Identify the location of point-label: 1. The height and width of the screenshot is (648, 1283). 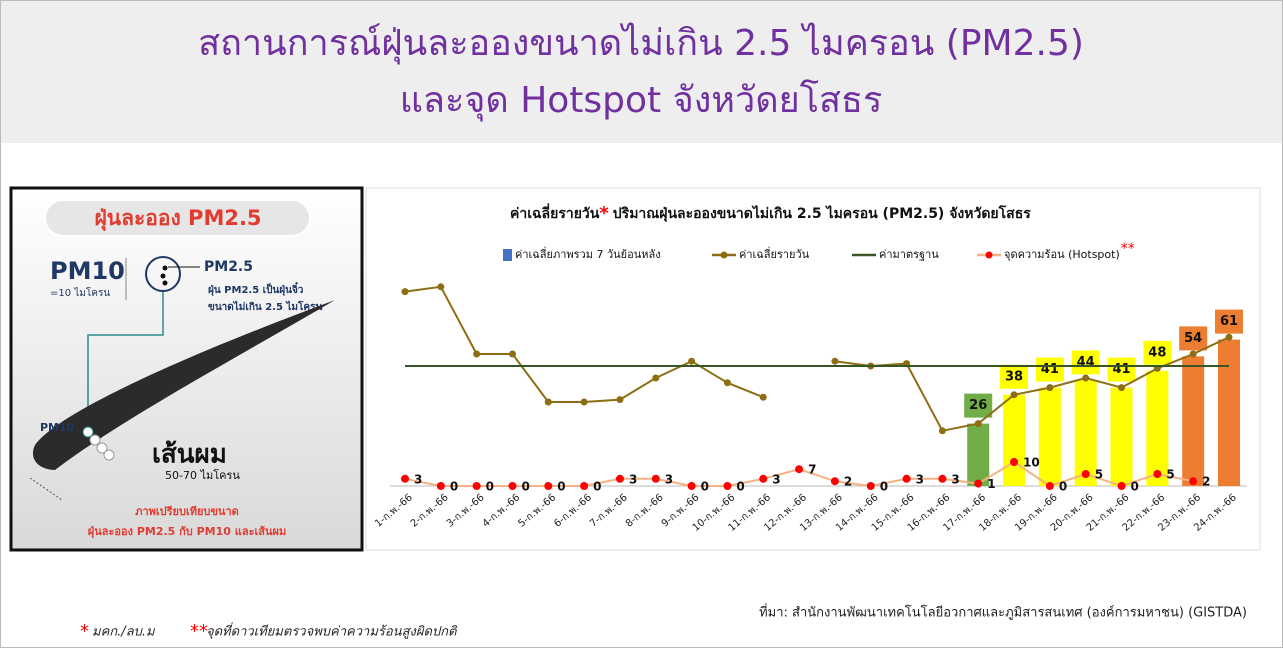
(991, 484).